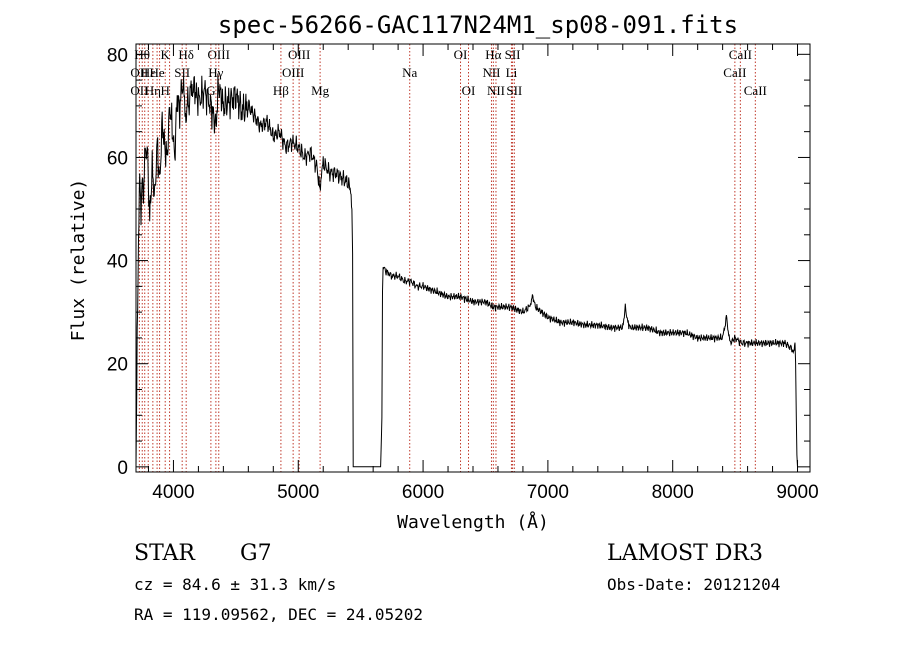 The height and width of the screenshot is (649, 900). What do you see at coordinates (166, 54) in the screenshot?
I see `spectral-line-label: K` at bounding box center [166, 54].